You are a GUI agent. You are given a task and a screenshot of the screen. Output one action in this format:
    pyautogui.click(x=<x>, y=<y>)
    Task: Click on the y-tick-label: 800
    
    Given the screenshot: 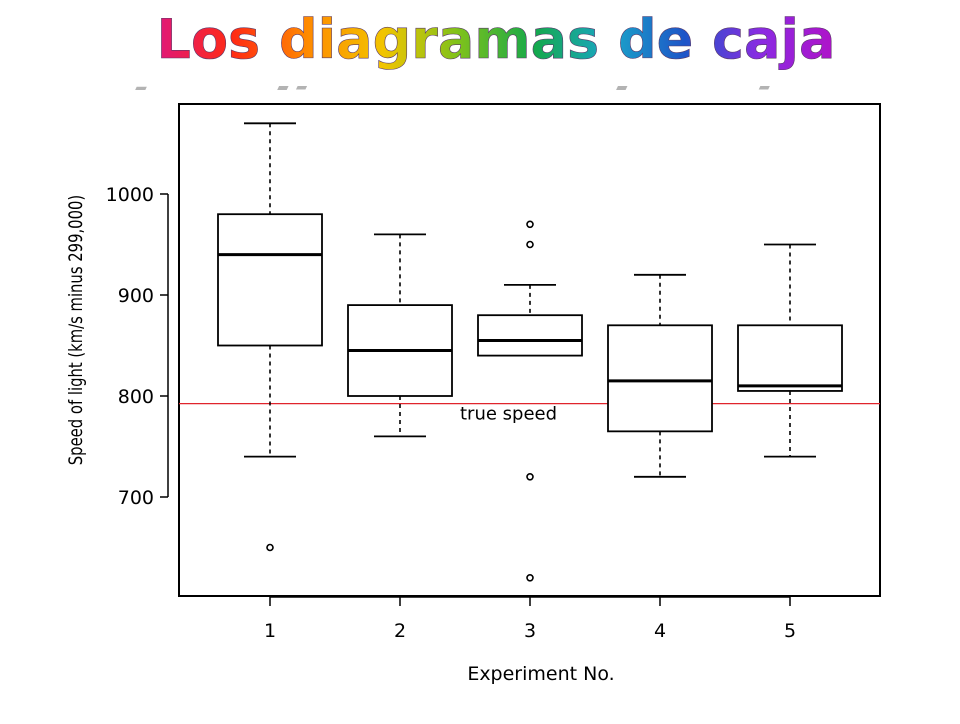 What is the action you would take?
    pyautogui.click(x=136, y=397)
    